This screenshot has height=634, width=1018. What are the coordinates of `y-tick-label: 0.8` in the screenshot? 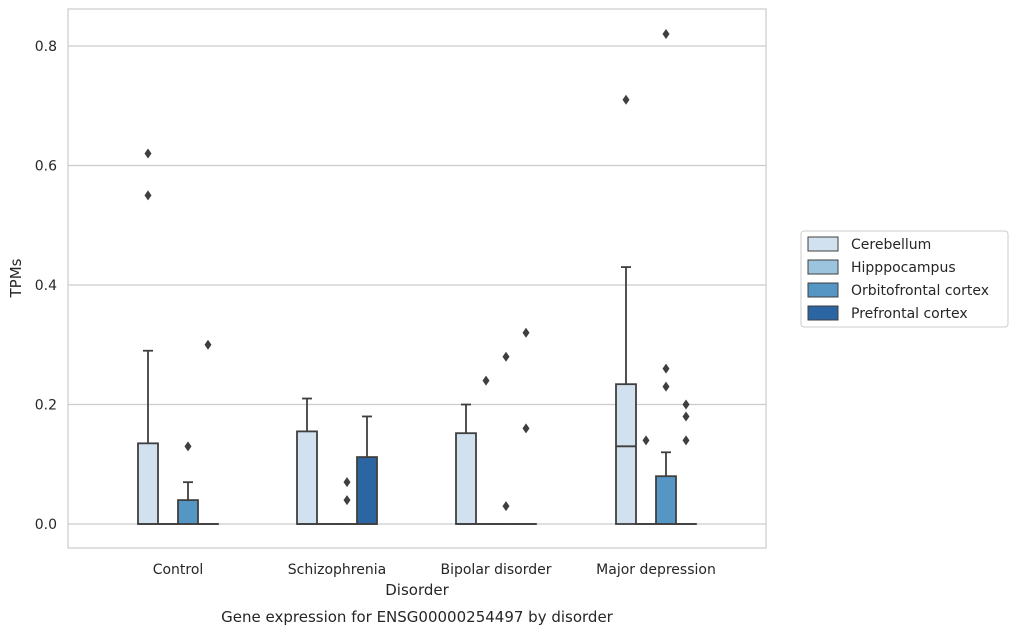 It's located at (46, 47).